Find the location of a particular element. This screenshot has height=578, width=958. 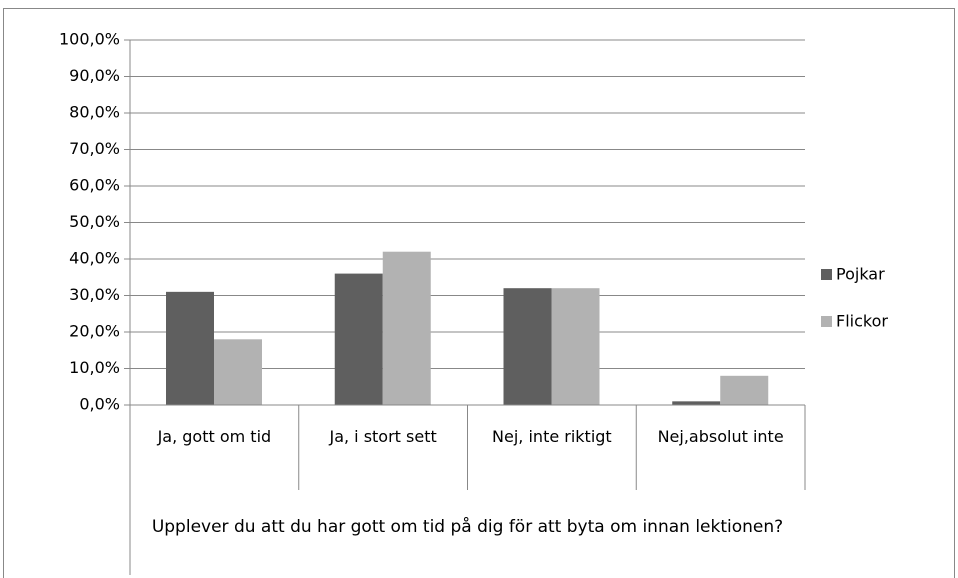

x-tick-label: Ja, i stort sett is located at coordinates (383, 436).